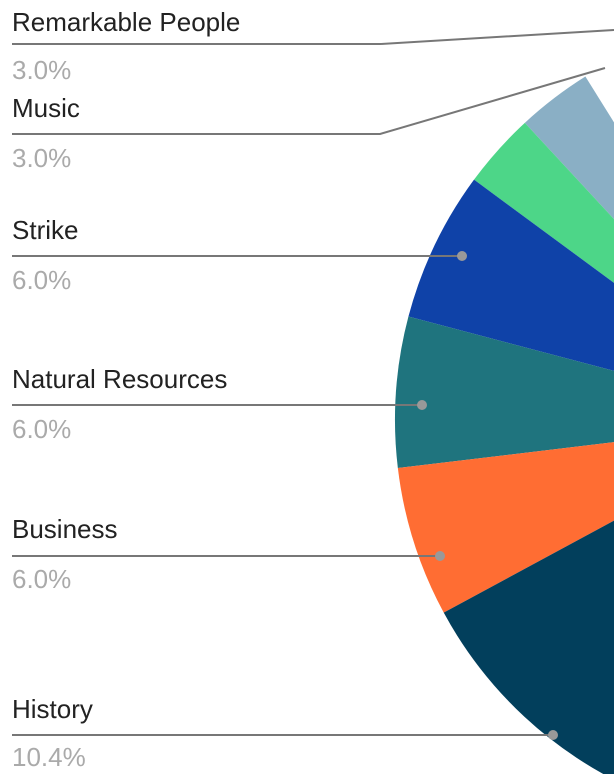  Describe the element at coordinates (52, 709) in the screenshot. I see `slice-label: History` at that location.